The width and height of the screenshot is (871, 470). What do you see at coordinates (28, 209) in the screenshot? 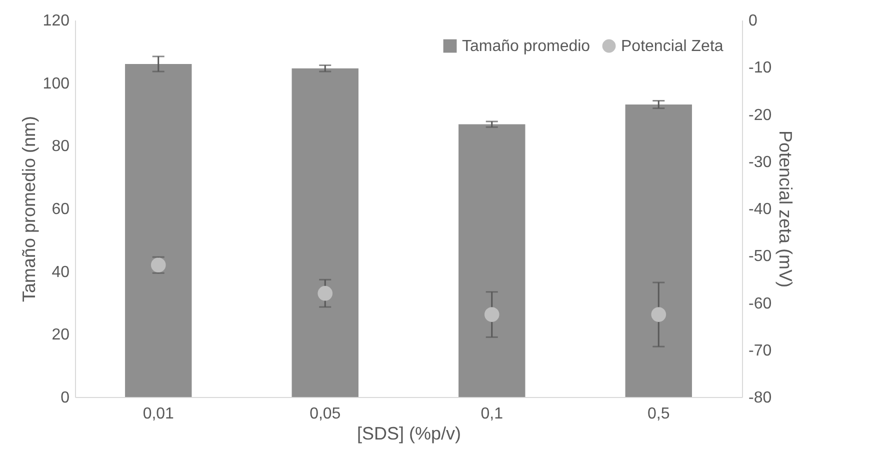
I see `y-axis-title: Tamaño promedio (nm)` at bounding box center [28, 209].